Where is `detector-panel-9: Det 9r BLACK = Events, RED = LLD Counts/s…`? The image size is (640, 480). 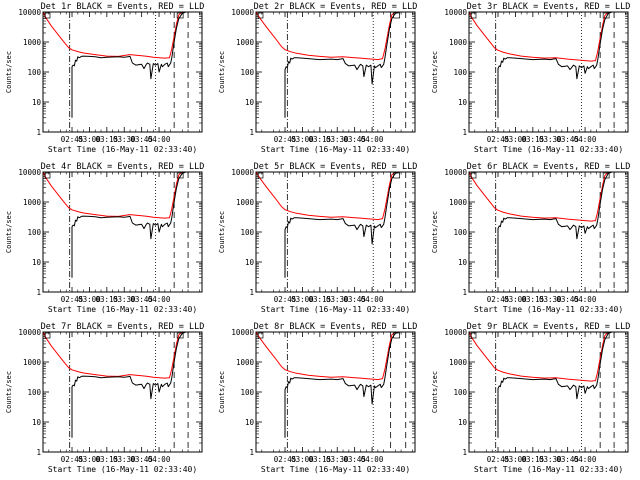
detector-panel-9: Det 9r BLACK = Events, RED = LLD Counts/s… is located at coordinates (530, 398).